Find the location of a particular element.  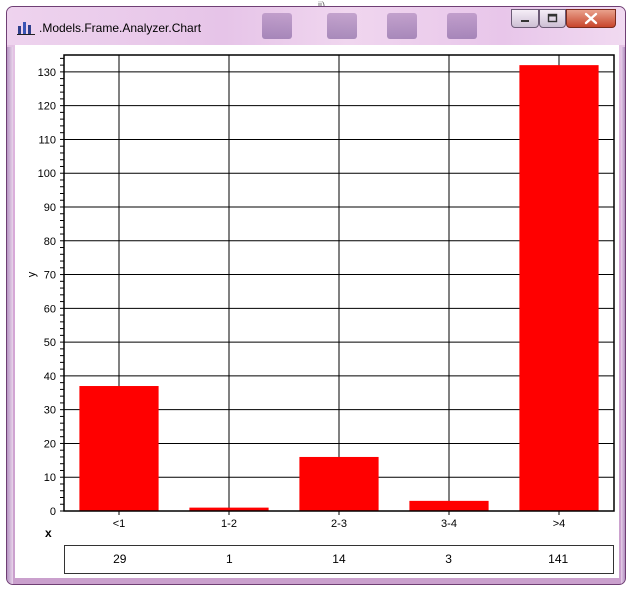

close-icon is located at coordinates (591, 18).